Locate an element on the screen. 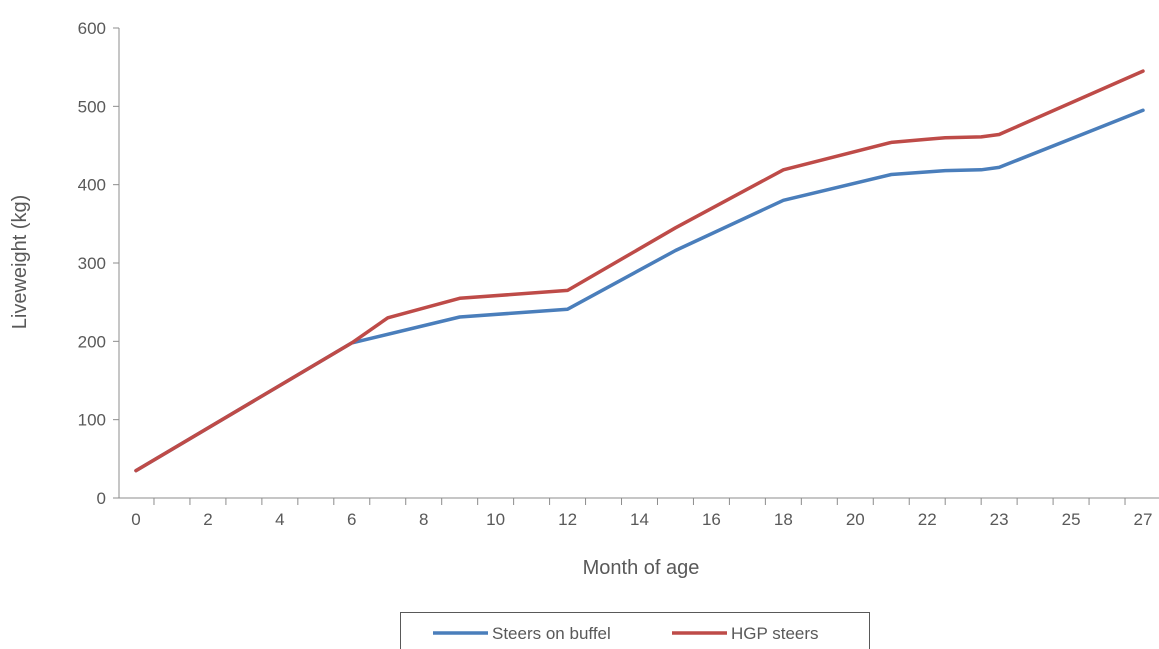 This screenshot has height=649, width=1159. y-axis: 0 100 200 300 400 500 600 is located at coordinates (99, 263).